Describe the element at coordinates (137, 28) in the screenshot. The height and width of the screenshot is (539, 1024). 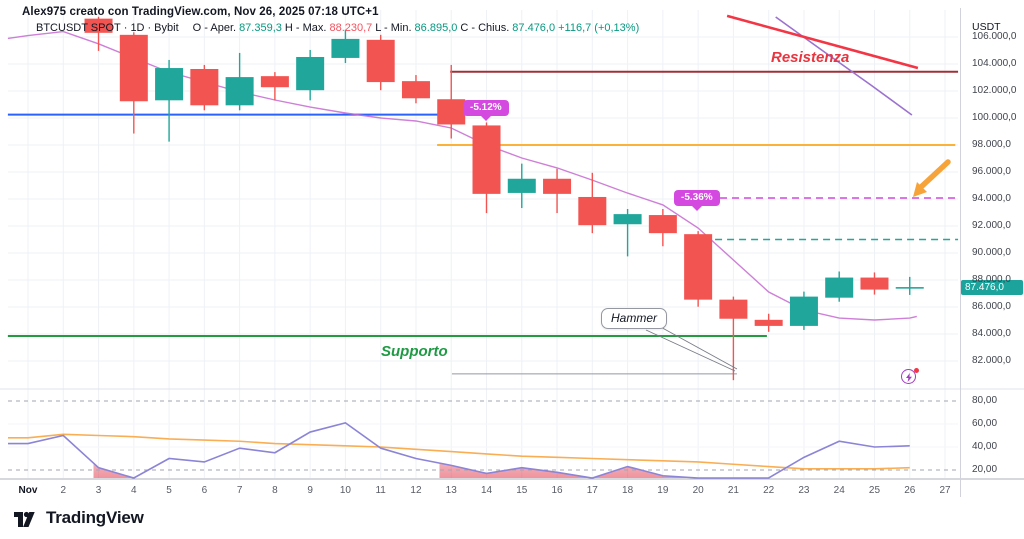
I see `legend-interval: 1D` at that location.